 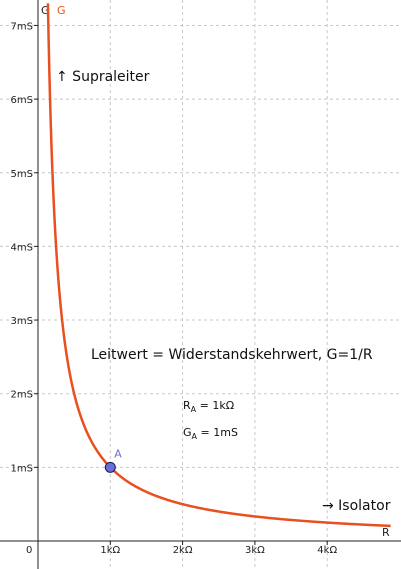 What do you see at coordinates (22, 321) in the screenshot?
I see `y-tick-label-2: 3mS` at bounding box center [22, 321].